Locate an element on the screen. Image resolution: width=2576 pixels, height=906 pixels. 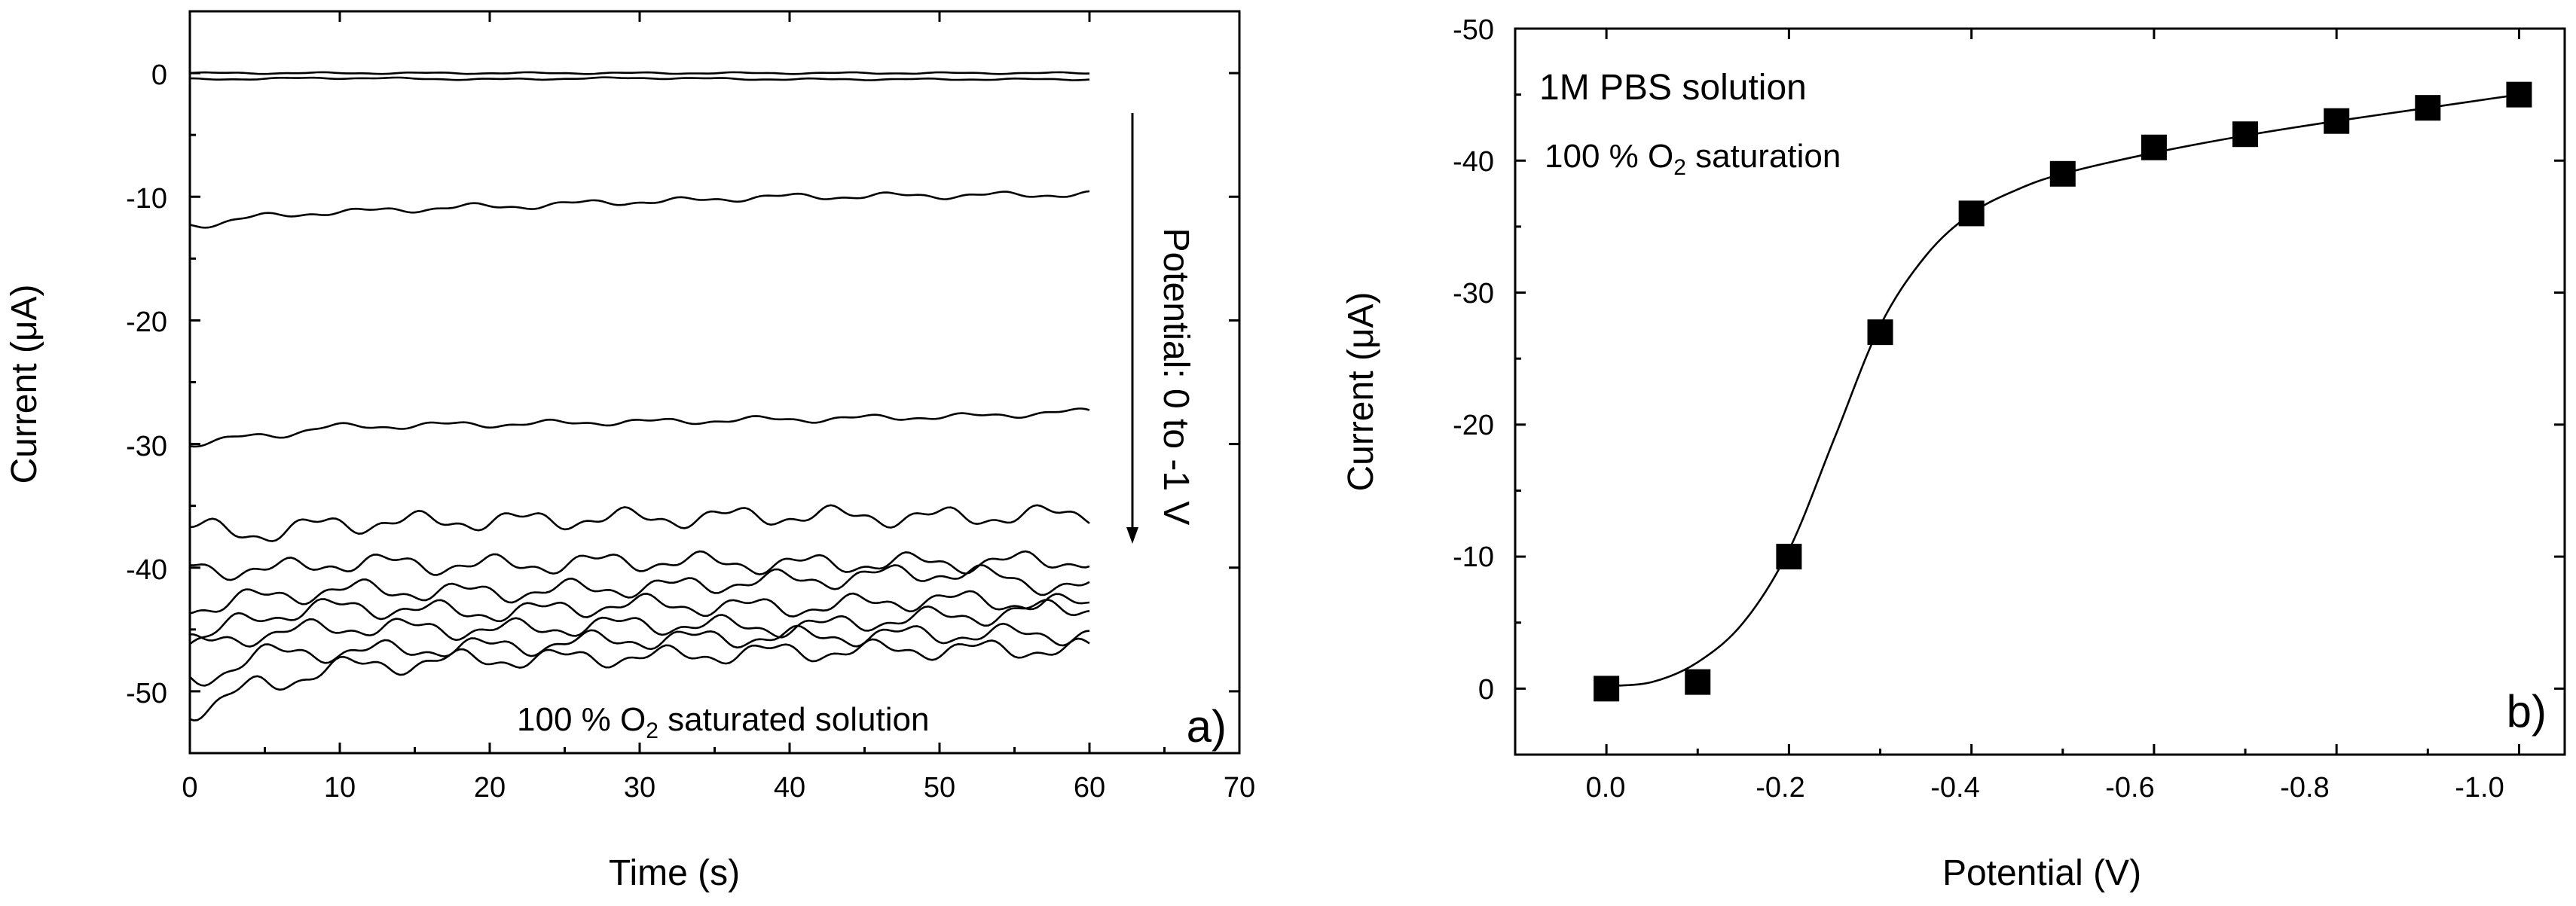
x-tick-label: 70 is located at coordinates (1239, 788).